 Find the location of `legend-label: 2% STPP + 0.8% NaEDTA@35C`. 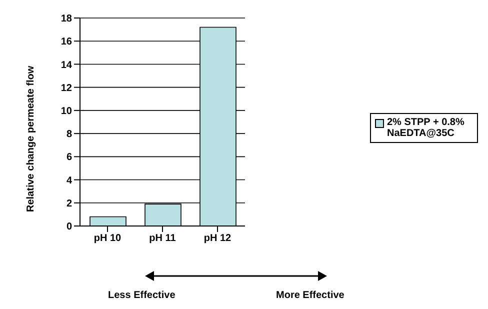

legend-label: 2% STPP + 0.8% NaEDTA@35C is located at coordinates (426, 128).